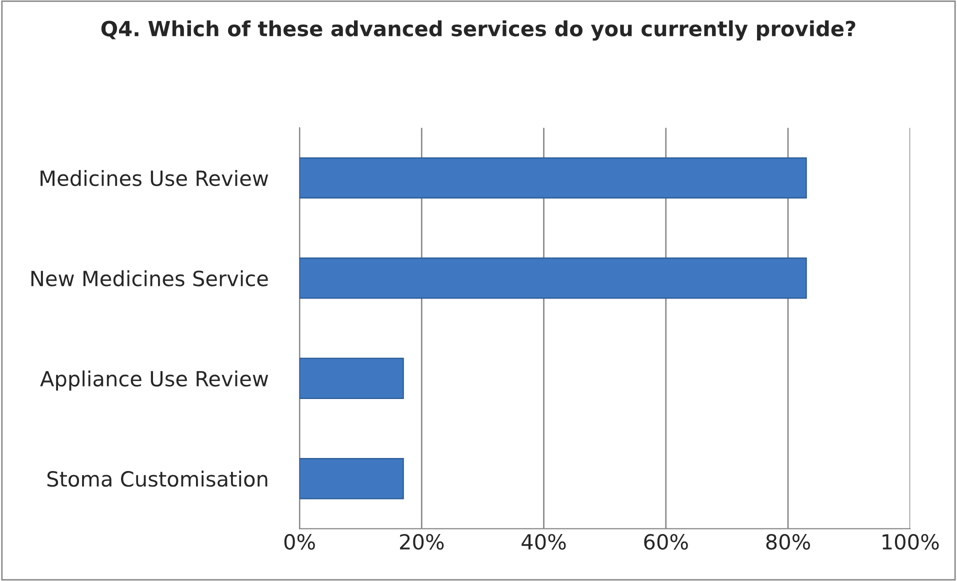  Describe the element at coordinates (788, 542) in the screenshot. I see `x-tick-label: 80%` at that location.